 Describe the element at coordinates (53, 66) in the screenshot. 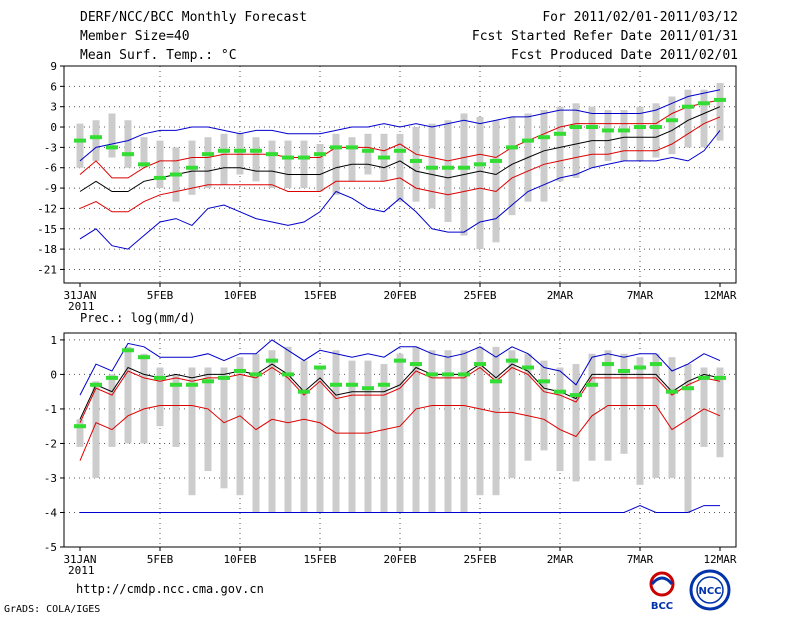

I see `y-tick-label: 9` at that location.